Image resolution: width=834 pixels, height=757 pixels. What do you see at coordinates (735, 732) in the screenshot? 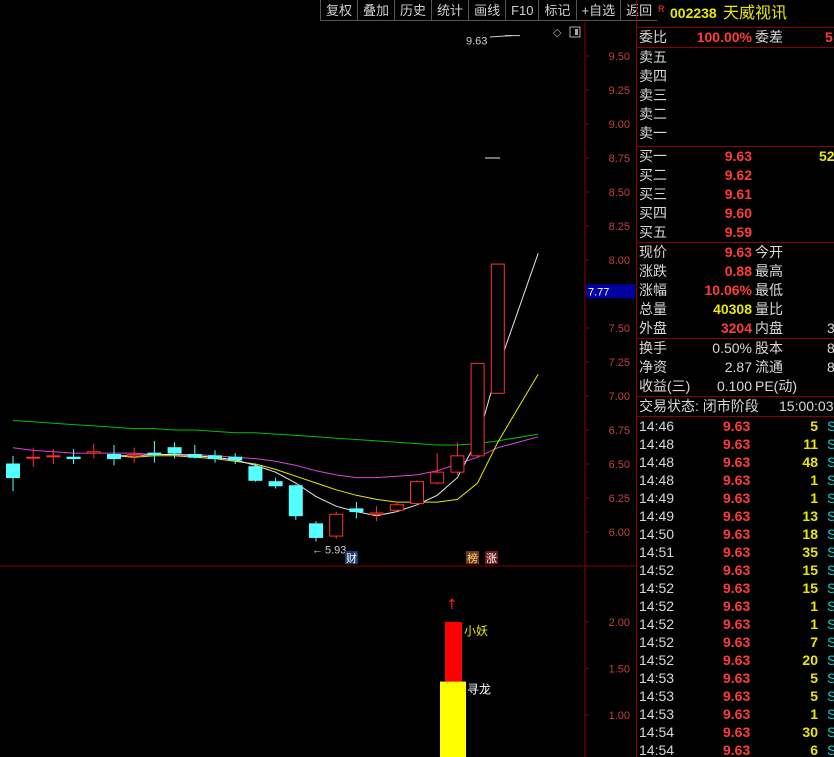
I see `tick-row: 14:54 9.63 30 S` at bounding box center [735, 732].